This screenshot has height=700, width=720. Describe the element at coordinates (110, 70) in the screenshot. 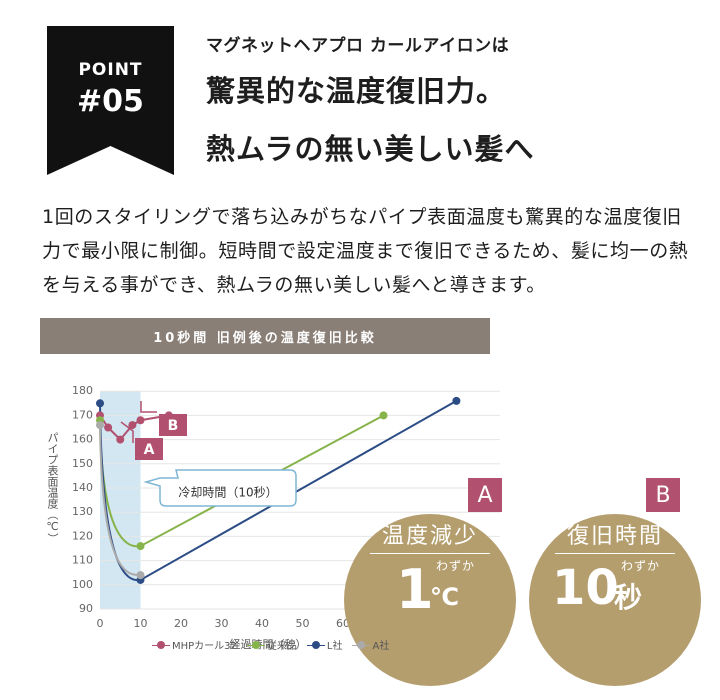

I see `badge-point-label: POINT` at that location.